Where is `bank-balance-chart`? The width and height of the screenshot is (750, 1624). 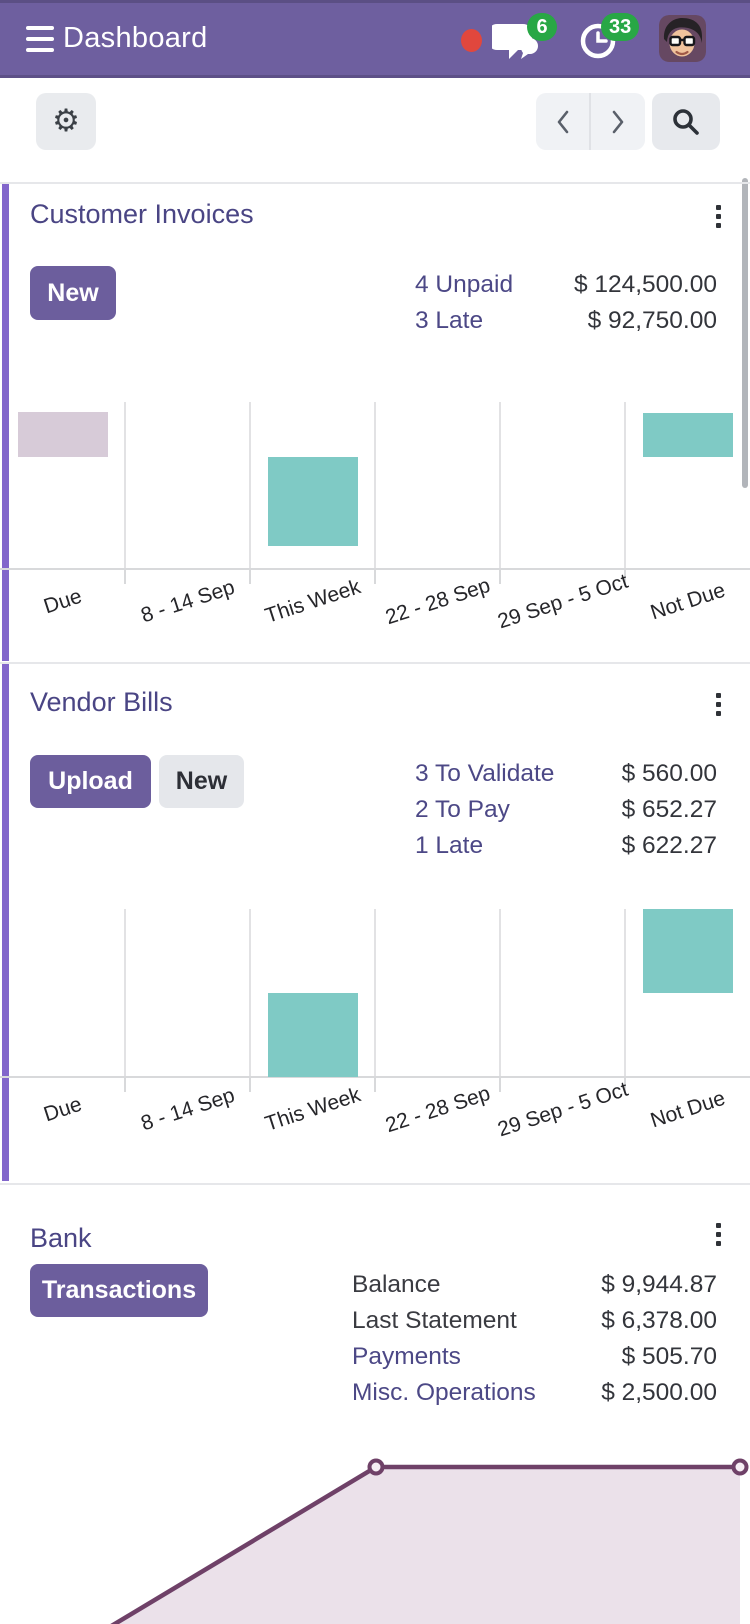 bank-balance-chart is located at coordinates (429, 1541).